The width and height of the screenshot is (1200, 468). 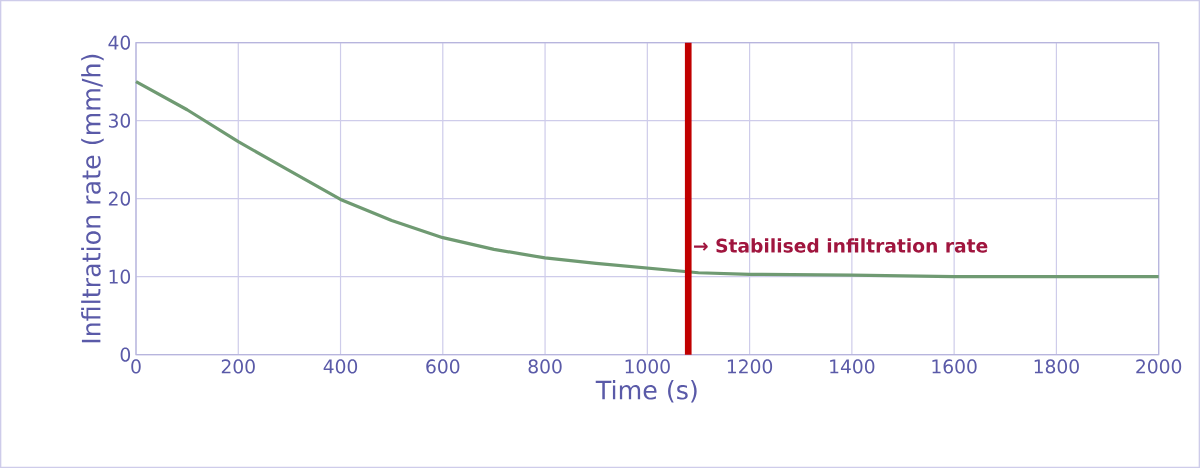 What do you see at coordinates (443, 366) in the screenshot?
I see `x-tick-label: 600` at bounding box center [443, 366].